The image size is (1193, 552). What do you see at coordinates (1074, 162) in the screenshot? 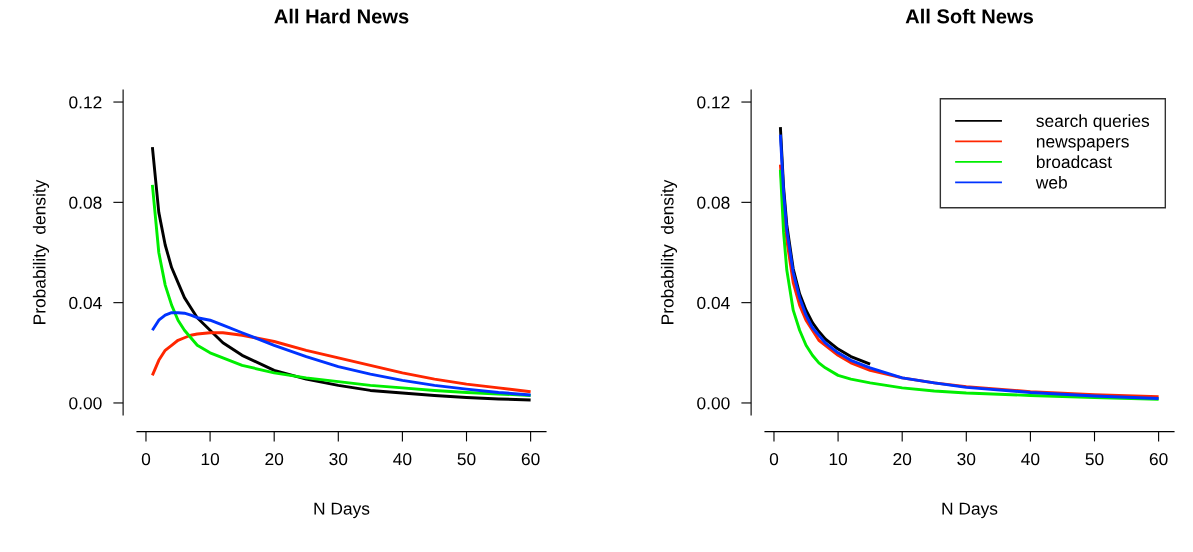
I see `legend-label: broadcast` at bounding box center [1074, 162].